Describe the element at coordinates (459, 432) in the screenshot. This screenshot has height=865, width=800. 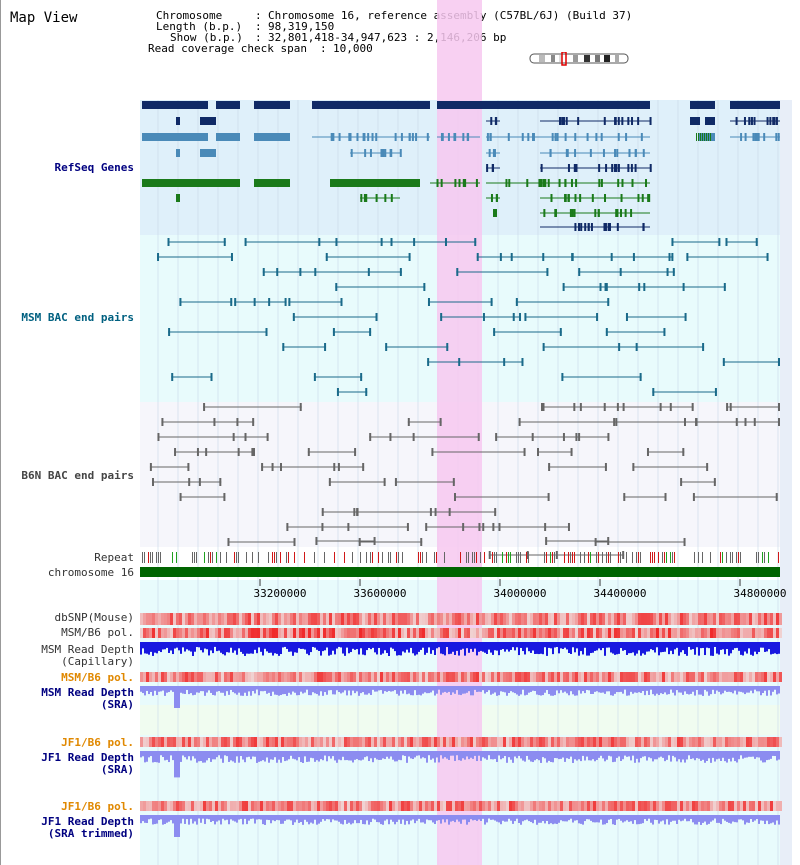
I see `selection-highlight` at that location.